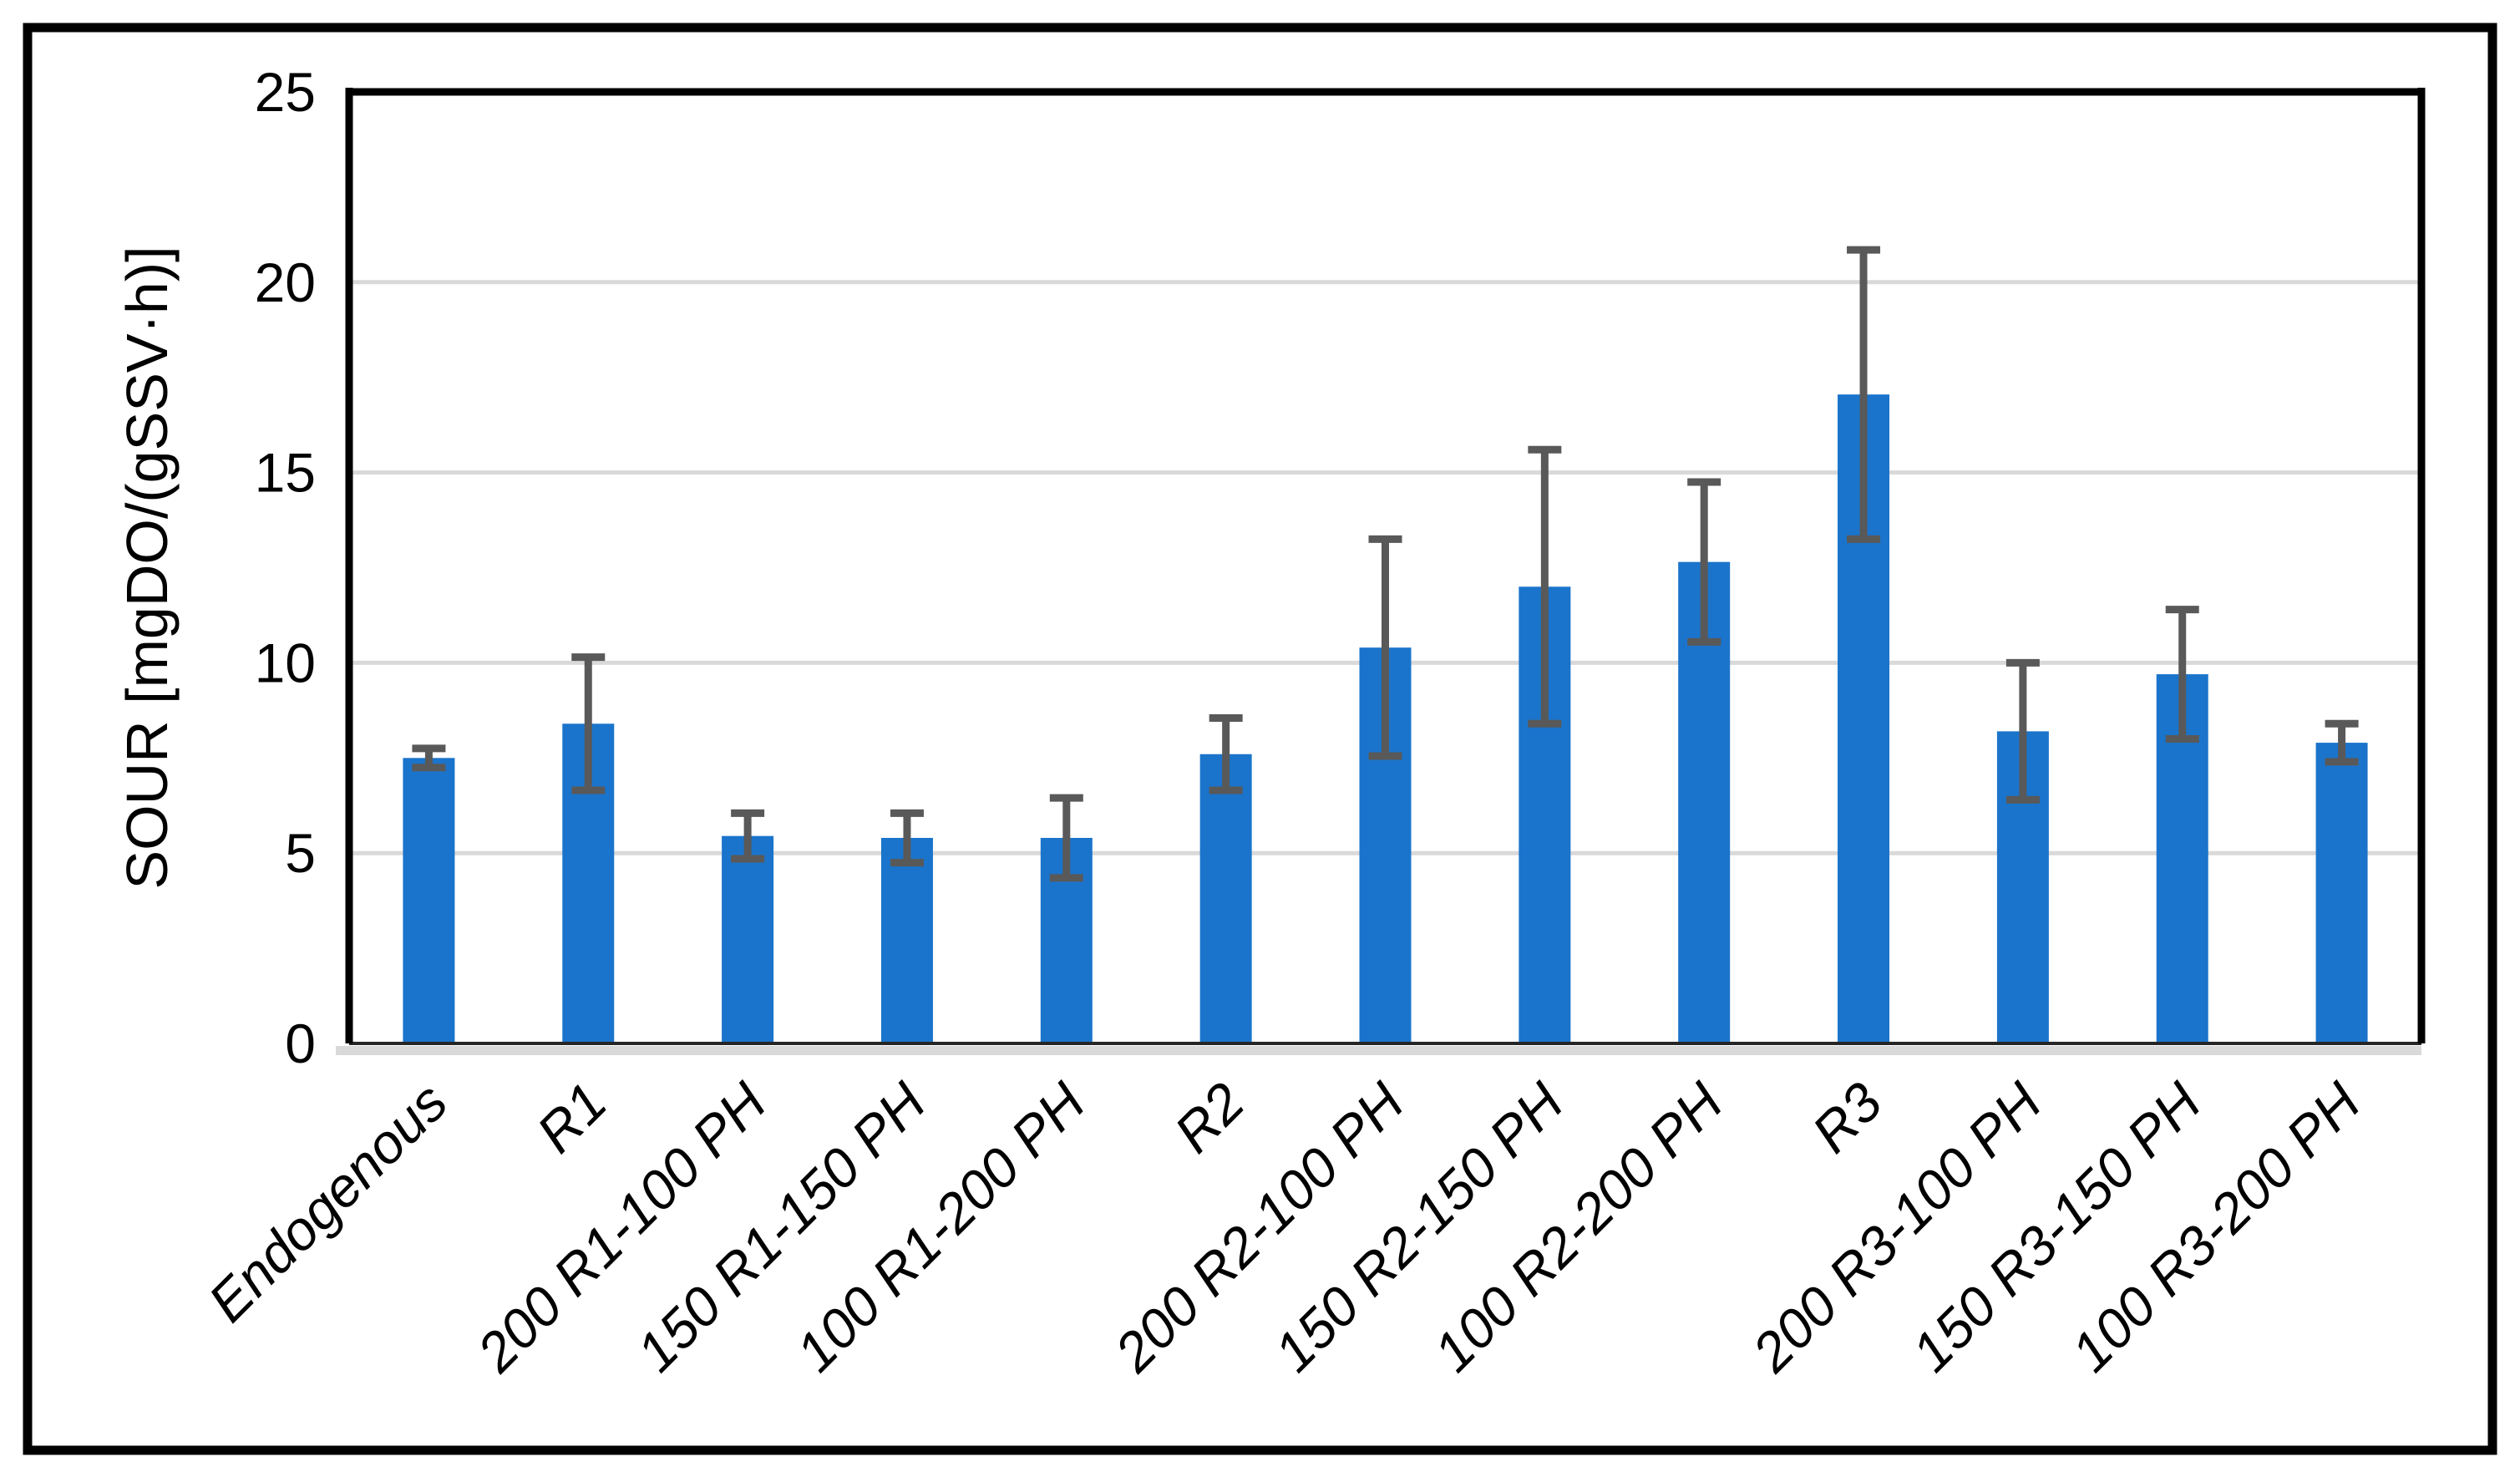 This screenshot has width=2520, height=1477. What do you see at coordinates (429, 901) in the screenshot?
I see `bar-Endogenous` at bounding box center [429, 901].